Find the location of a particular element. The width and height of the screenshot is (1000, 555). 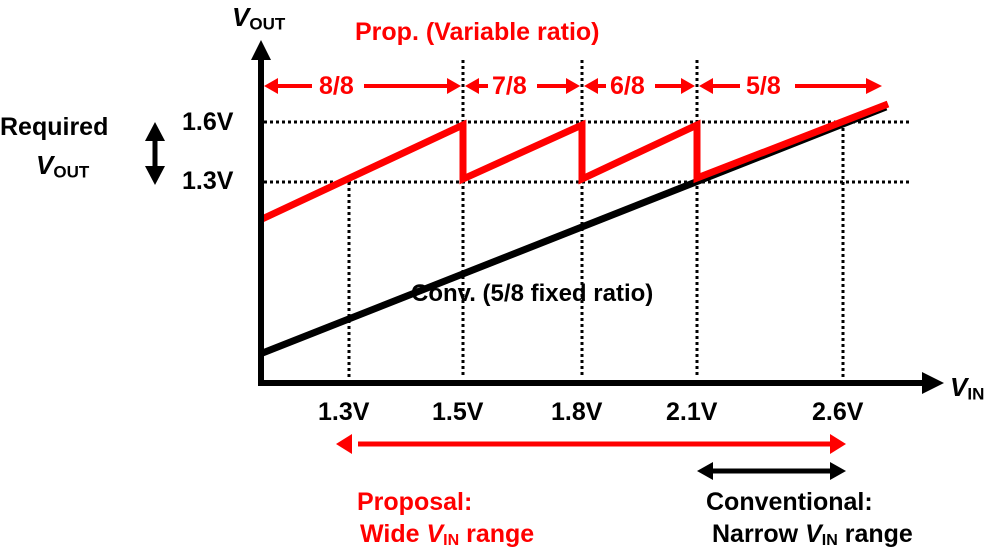

required-label: Required is located at coordinates (54, 127).